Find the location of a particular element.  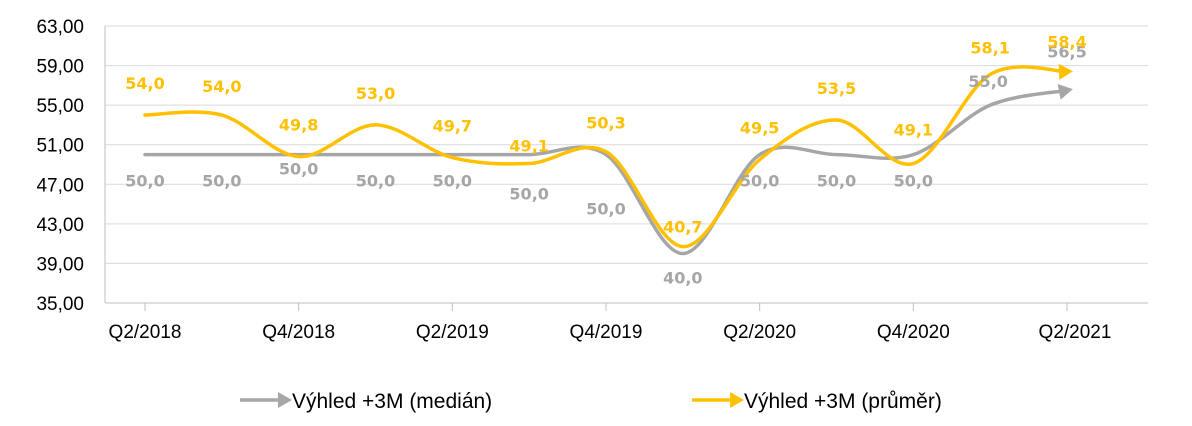

data-label-average: 58,1 is located at coordinates (989, 47).